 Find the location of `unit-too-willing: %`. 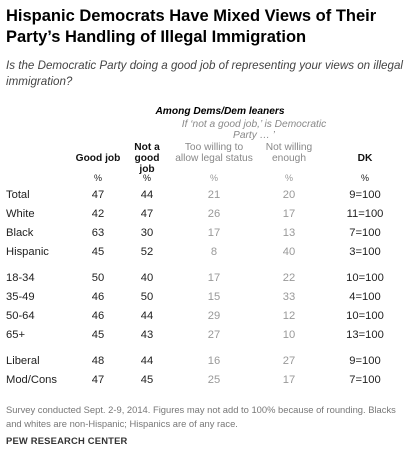

unit-too-willing: % is located at coordinates (213, 178).